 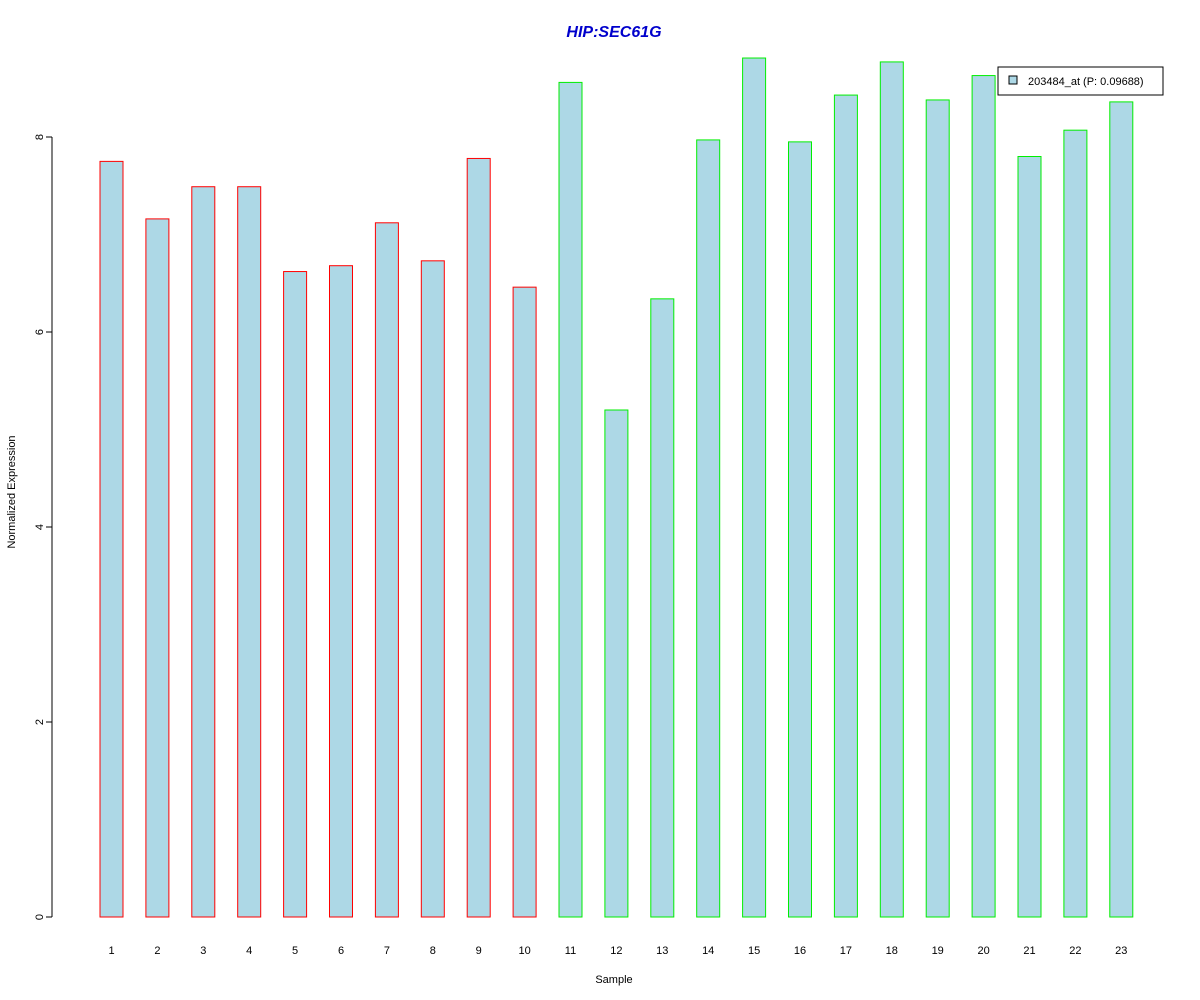 What do you see at coordinates (203, 951) in the screenshot?
I see `x-tick-label: 3` at bounding box center [203, 951].